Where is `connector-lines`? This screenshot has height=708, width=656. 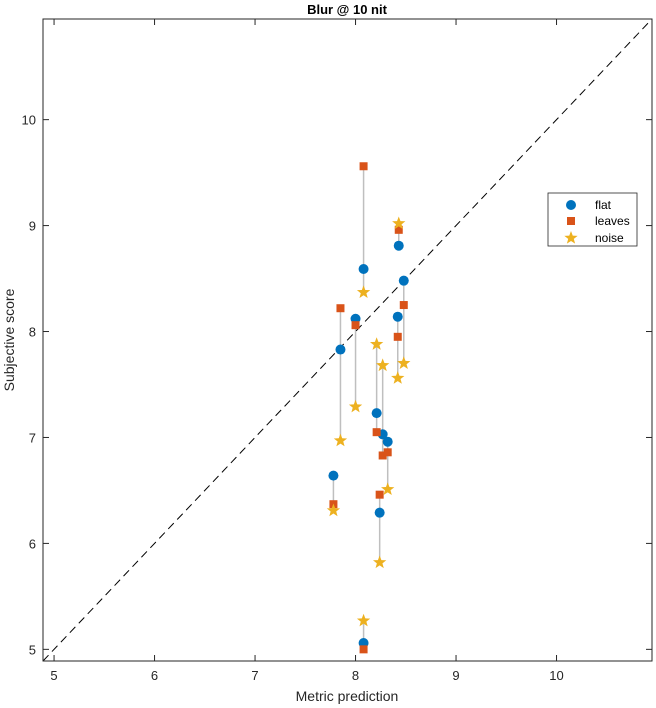
connector-lines is located at coordinates (368, 408).